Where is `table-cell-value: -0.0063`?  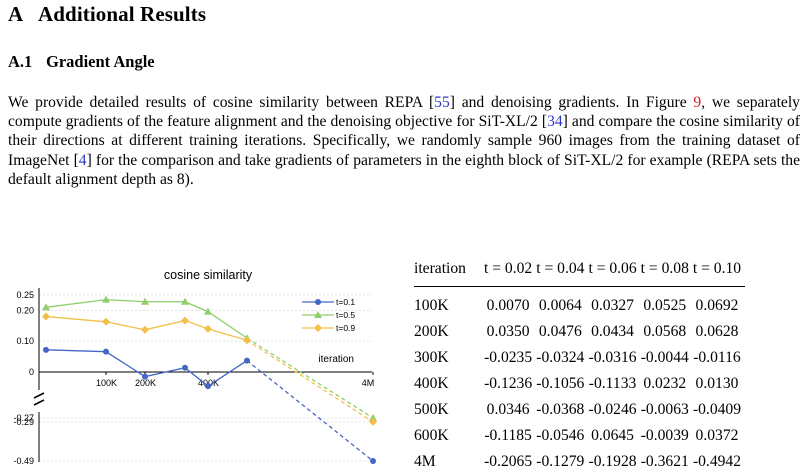
table-cell-value: -0.0063 is located at coordinates (667, 410).